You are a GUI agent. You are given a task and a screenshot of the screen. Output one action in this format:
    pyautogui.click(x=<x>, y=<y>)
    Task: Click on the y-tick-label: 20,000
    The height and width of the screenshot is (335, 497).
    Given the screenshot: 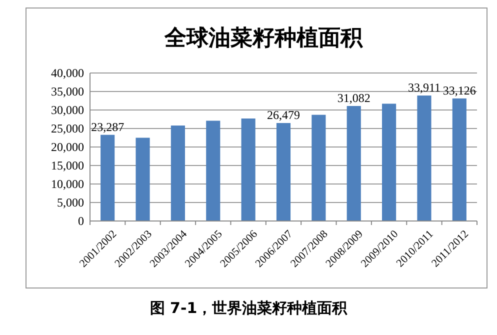 What is the action you would take?
    pyautogui.click(x=67, y=147)
    